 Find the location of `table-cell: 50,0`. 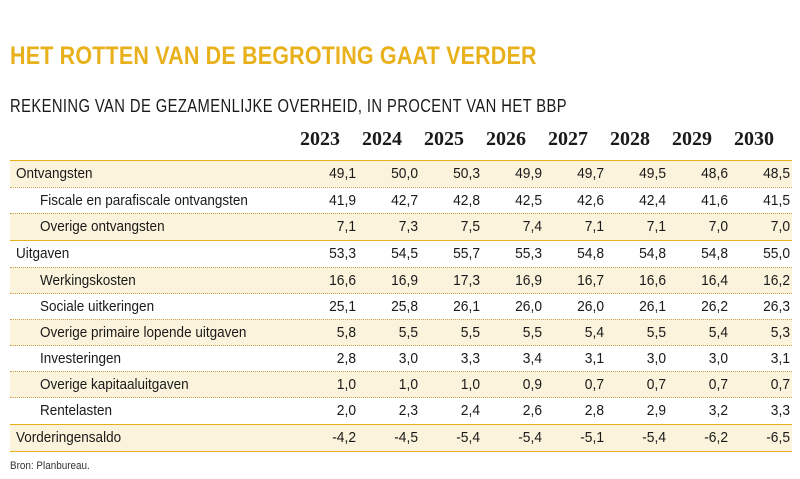

table-cell: 50,0 is located at coordinates (404, 173).